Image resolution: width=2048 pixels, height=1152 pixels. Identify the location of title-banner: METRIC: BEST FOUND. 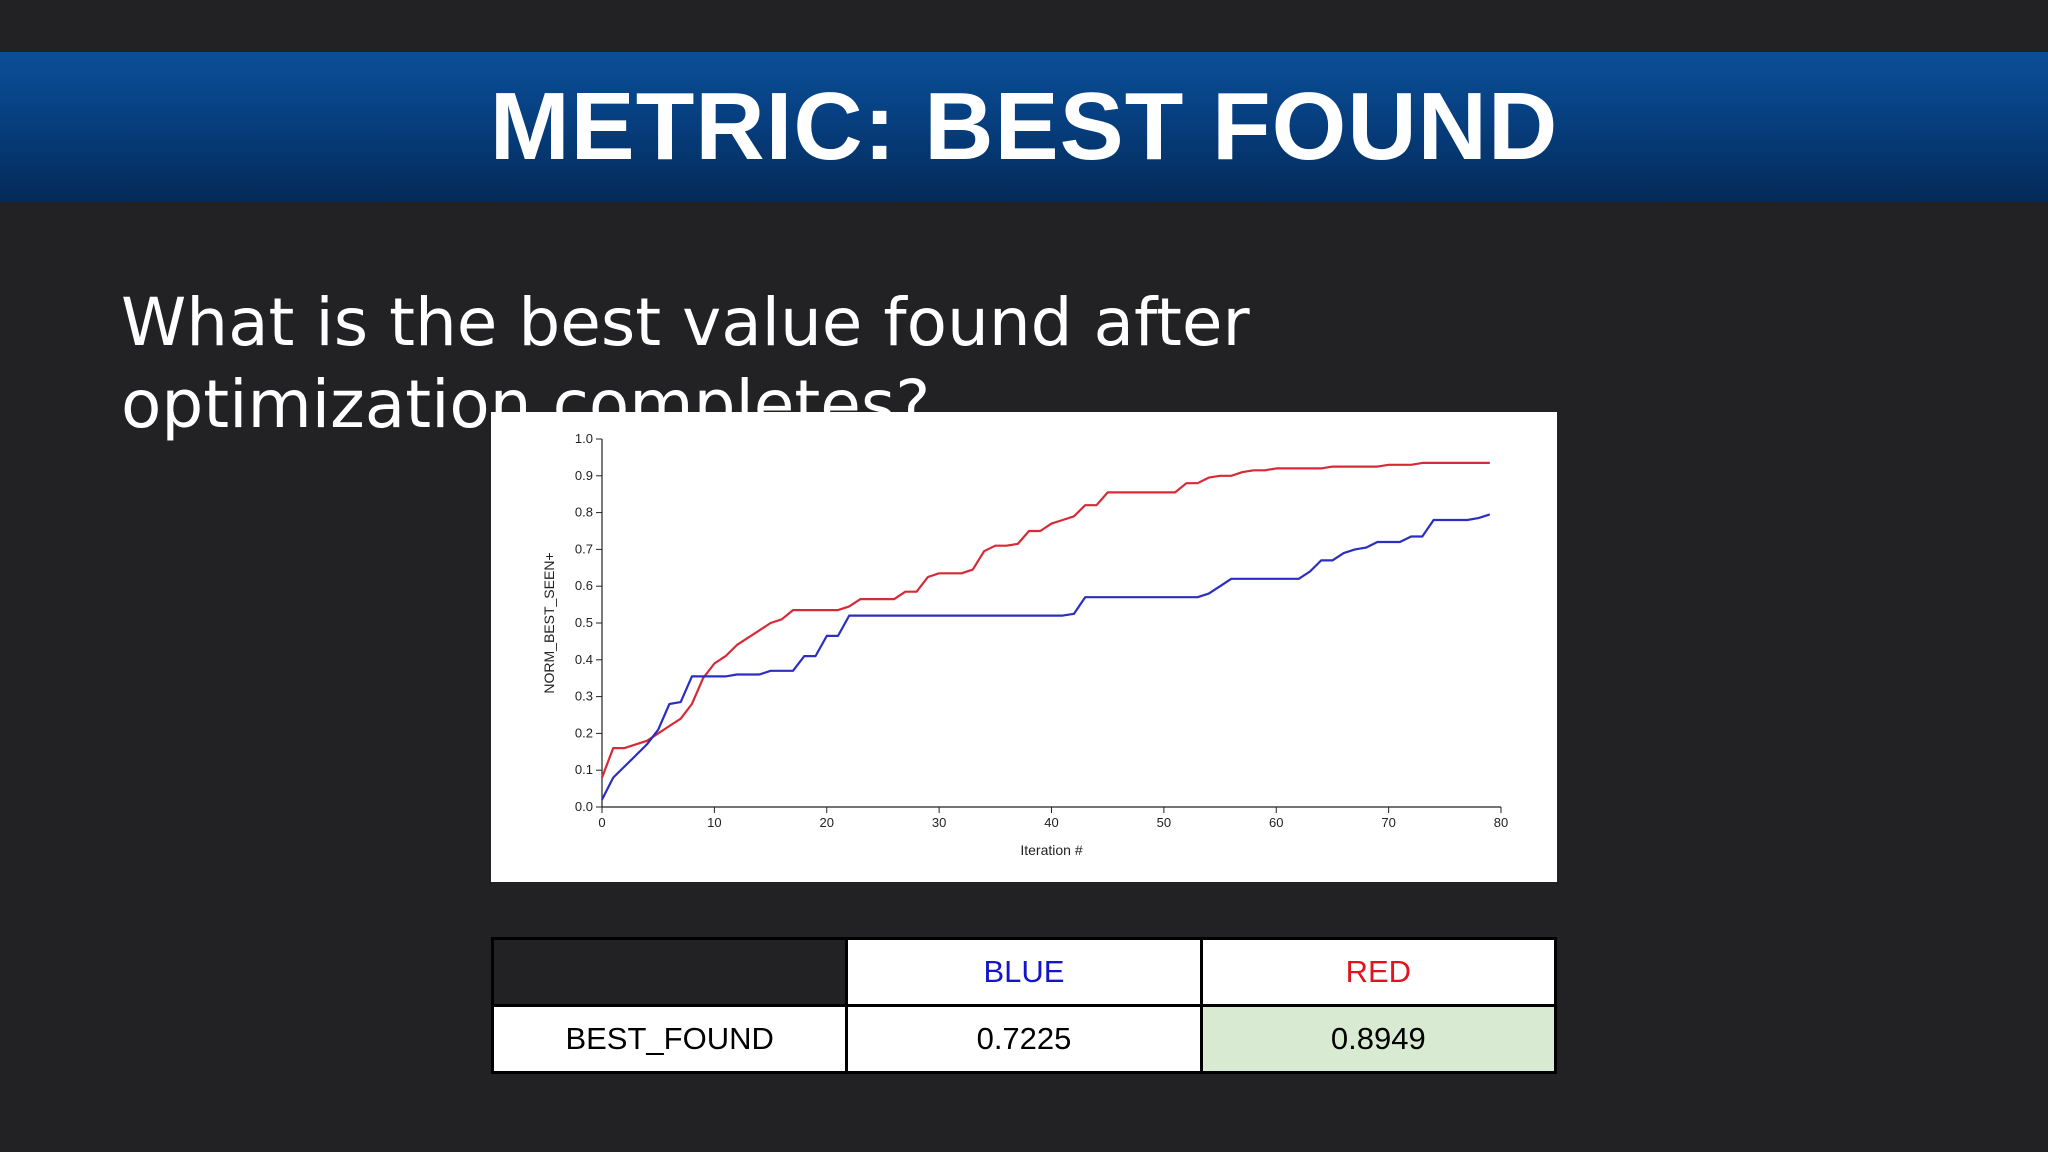
(1024, 127).